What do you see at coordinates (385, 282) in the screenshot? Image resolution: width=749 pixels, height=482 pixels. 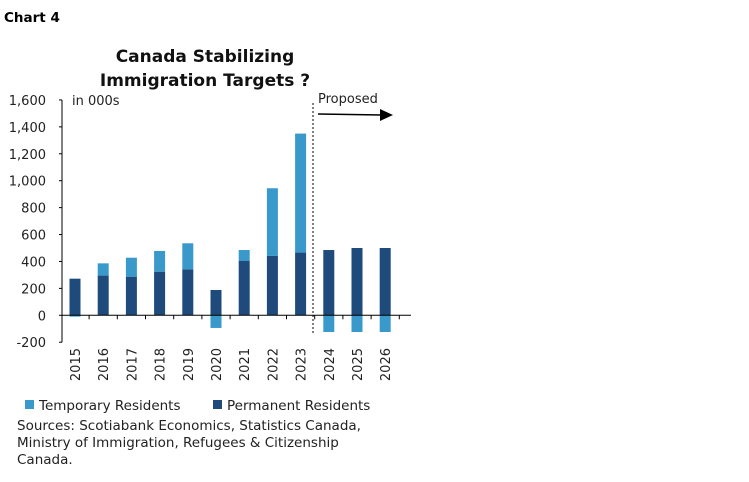 I see `bar-permanent-2026` at bounding box center [385, 282].